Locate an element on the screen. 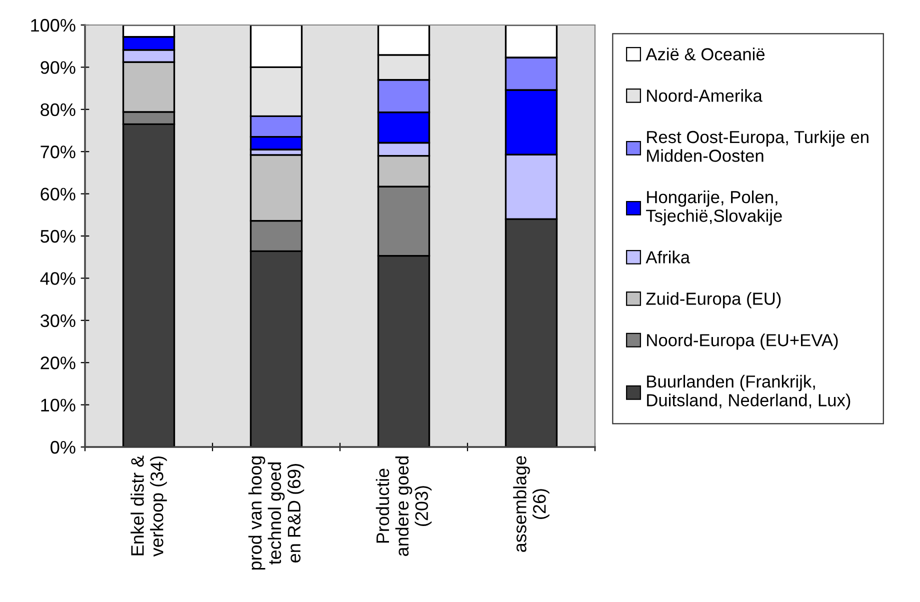 This screenshot has height=602, width=920. x-tick-label: Productie andere goed (203) is located at coordinates (404, 506).